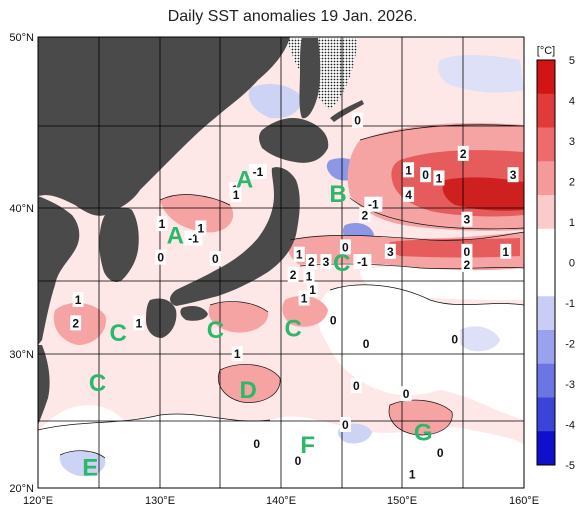 This screenshot has height=512, width=585. Describe the element at coordinates (572, 183) in the screenshot. I see `colorbar-tick-label: 2` at that location.